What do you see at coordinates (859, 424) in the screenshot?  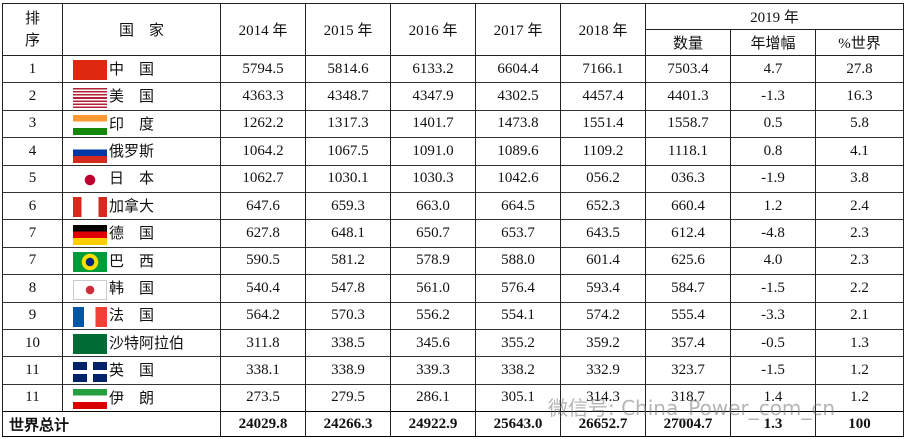 I see `total-cell: 100` at bounding box center [859, 424].